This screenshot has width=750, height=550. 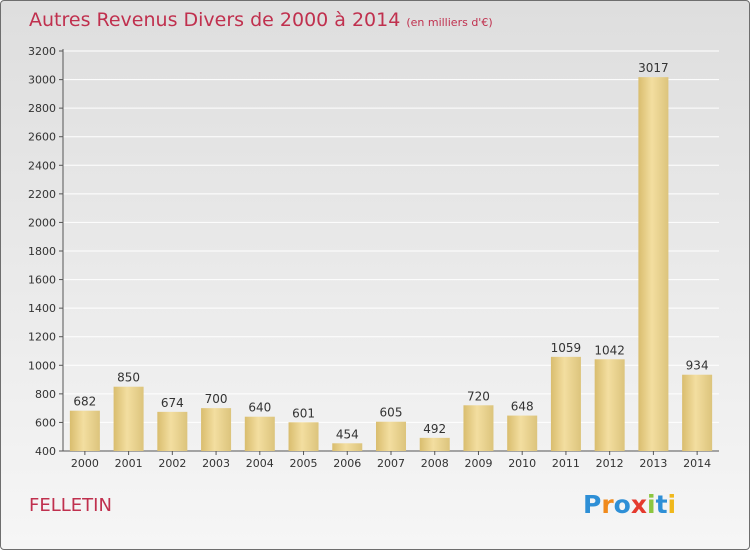 I want to click on y-tick-label: 400, so click(x=45, y=451).